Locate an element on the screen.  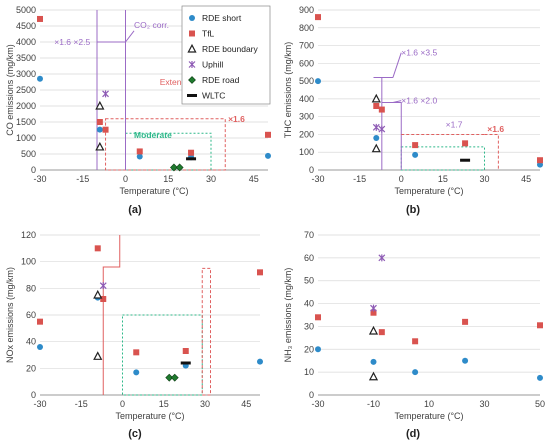
y-tick-label: 700 is located at coordinates (306, 46).